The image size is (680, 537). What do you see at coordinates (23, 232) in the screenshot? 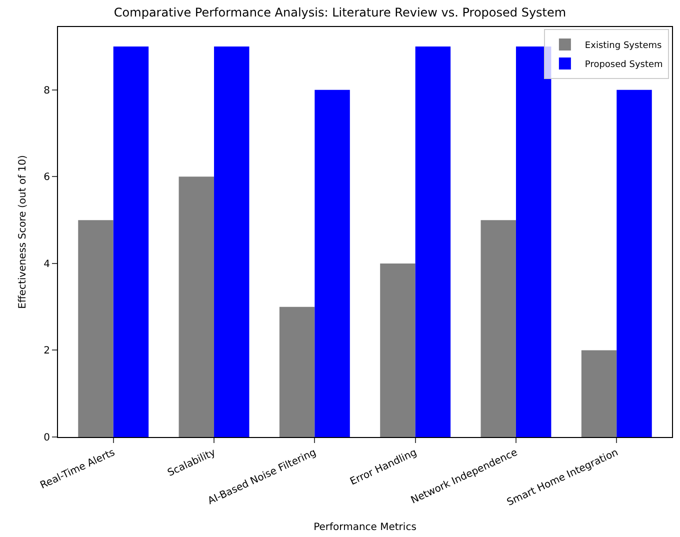
I see `y-axis-title: Effectiveness Score (out of 10)` at bounding box center [23, 232].